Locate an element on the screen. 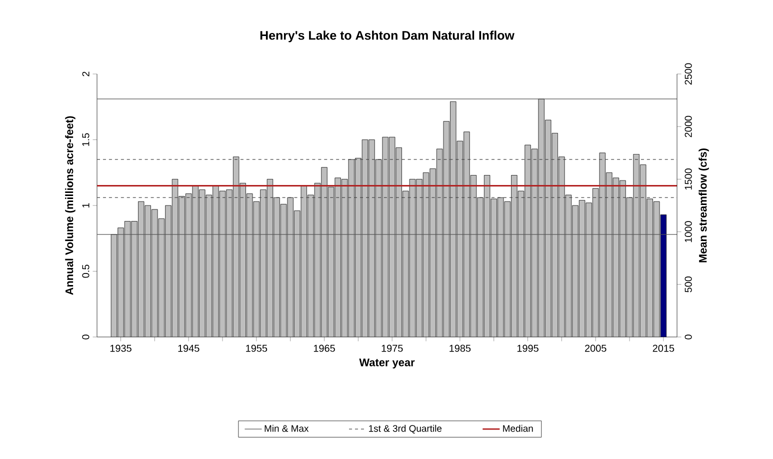  y-axis-title: Annual Volume (millions acre-feet) is located at coordinates (70, 205).